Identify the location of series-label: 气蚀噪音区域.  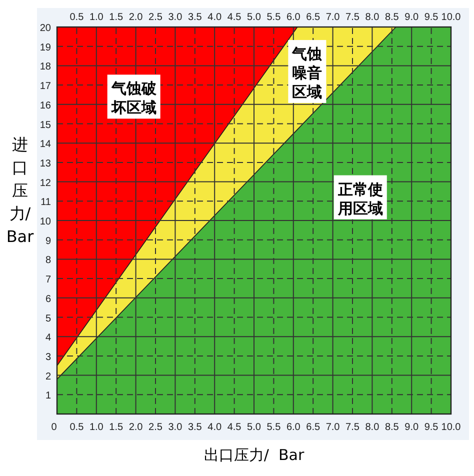
(306, 73).